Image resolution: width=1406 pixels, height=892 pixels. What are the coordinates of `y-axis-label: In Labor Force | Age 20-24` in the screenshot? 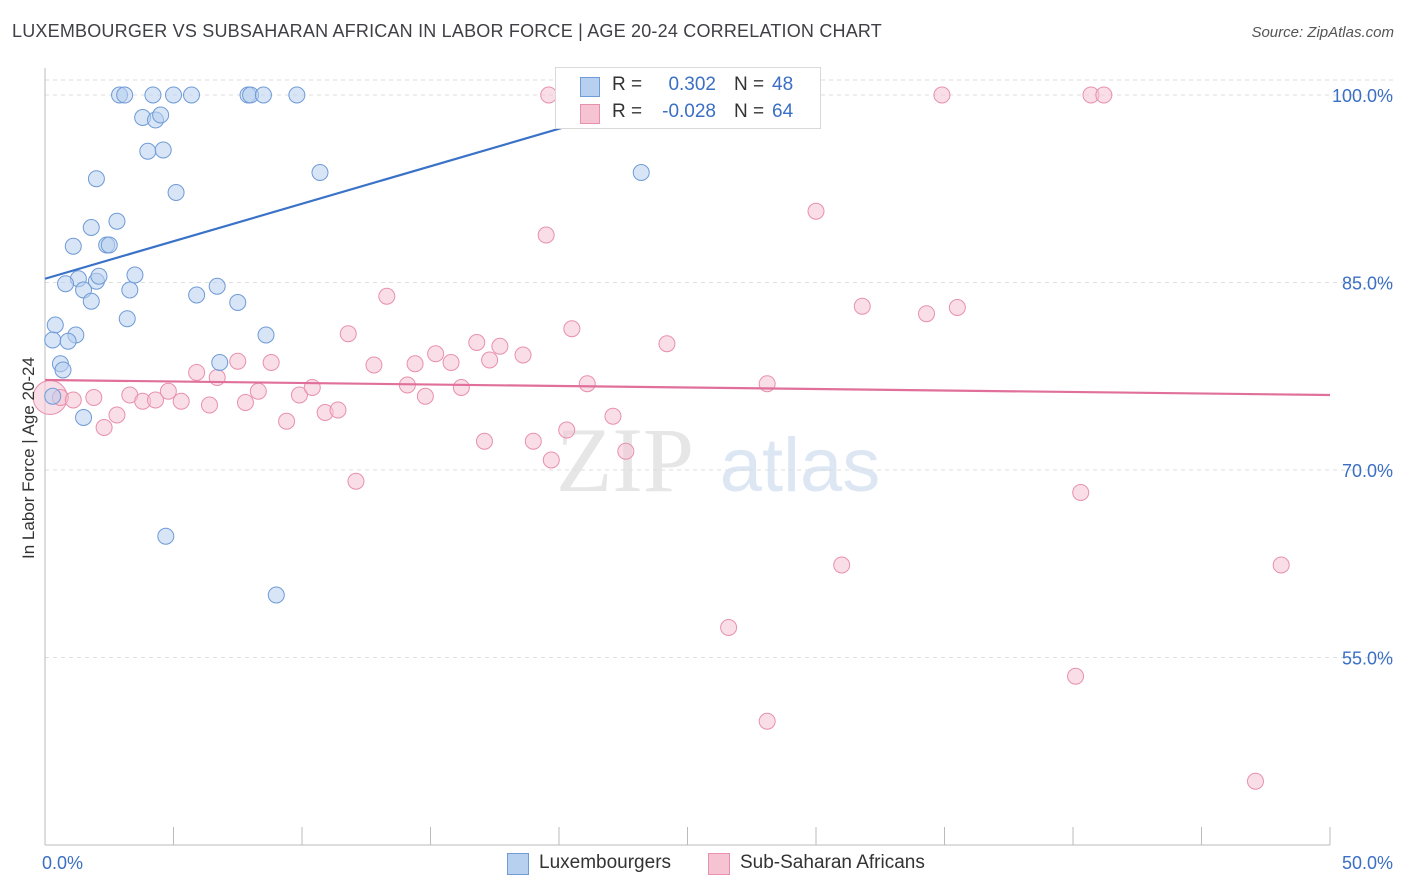 It's located at (28, 458).